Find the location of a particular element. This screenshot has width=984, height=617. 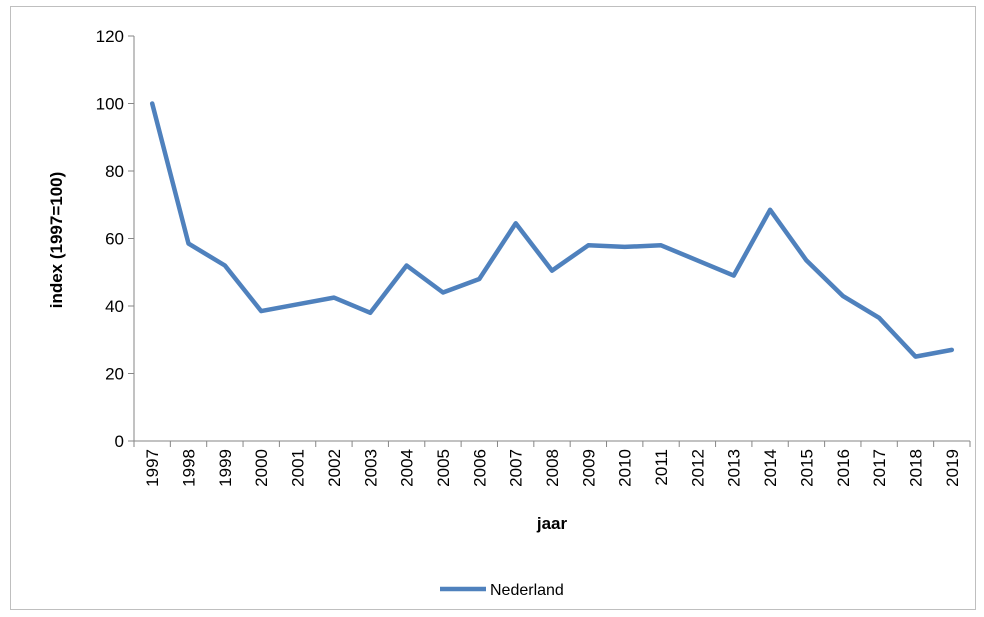

y-tick-label: 80 is located at coordinates (114, 171).